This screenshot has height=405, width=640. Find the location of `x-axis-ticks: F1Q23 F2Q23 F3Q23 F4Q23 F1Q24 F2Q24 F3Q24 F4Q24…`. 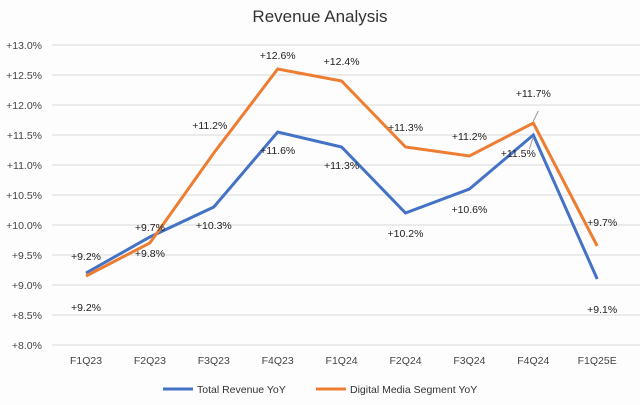

x-axis-ticks: F1Q23 F2Q23 F3Q23 F4Q23 F1Q24 F2Q24 F3Q24 F4Q24… is located at coordinates (343, 361).